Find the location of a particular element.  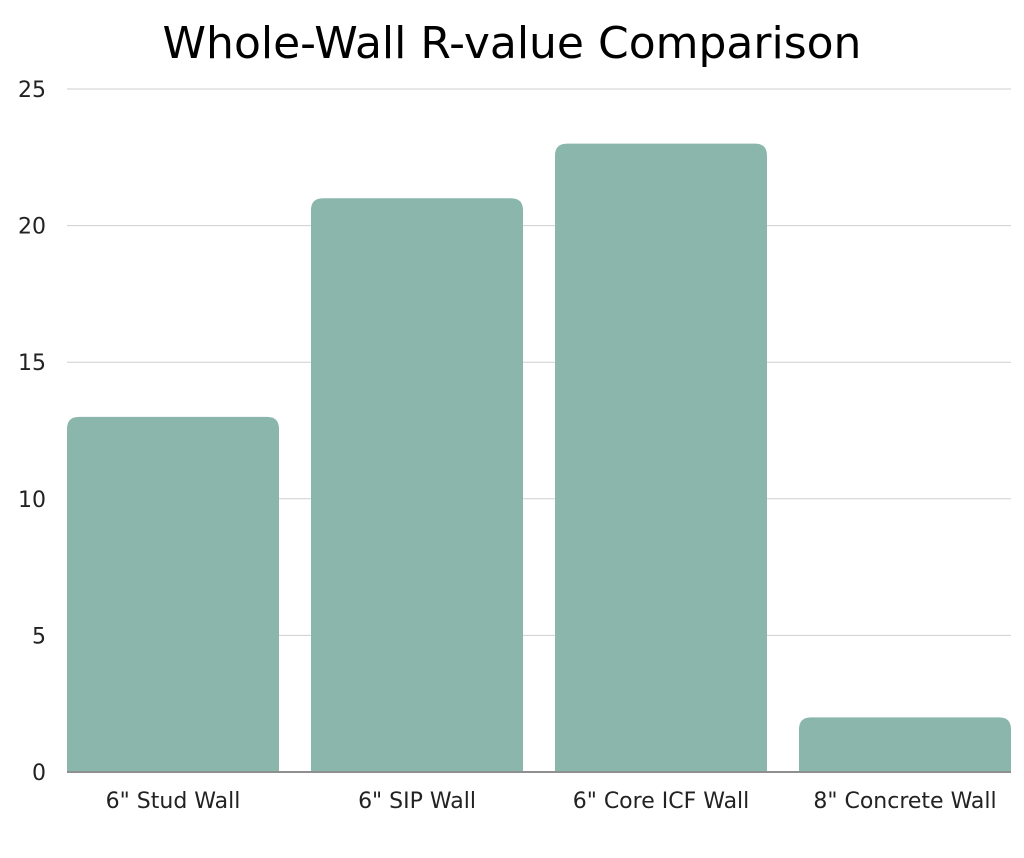

x-category-label: 6" Stud Wall is located at coordinates (173, 801).